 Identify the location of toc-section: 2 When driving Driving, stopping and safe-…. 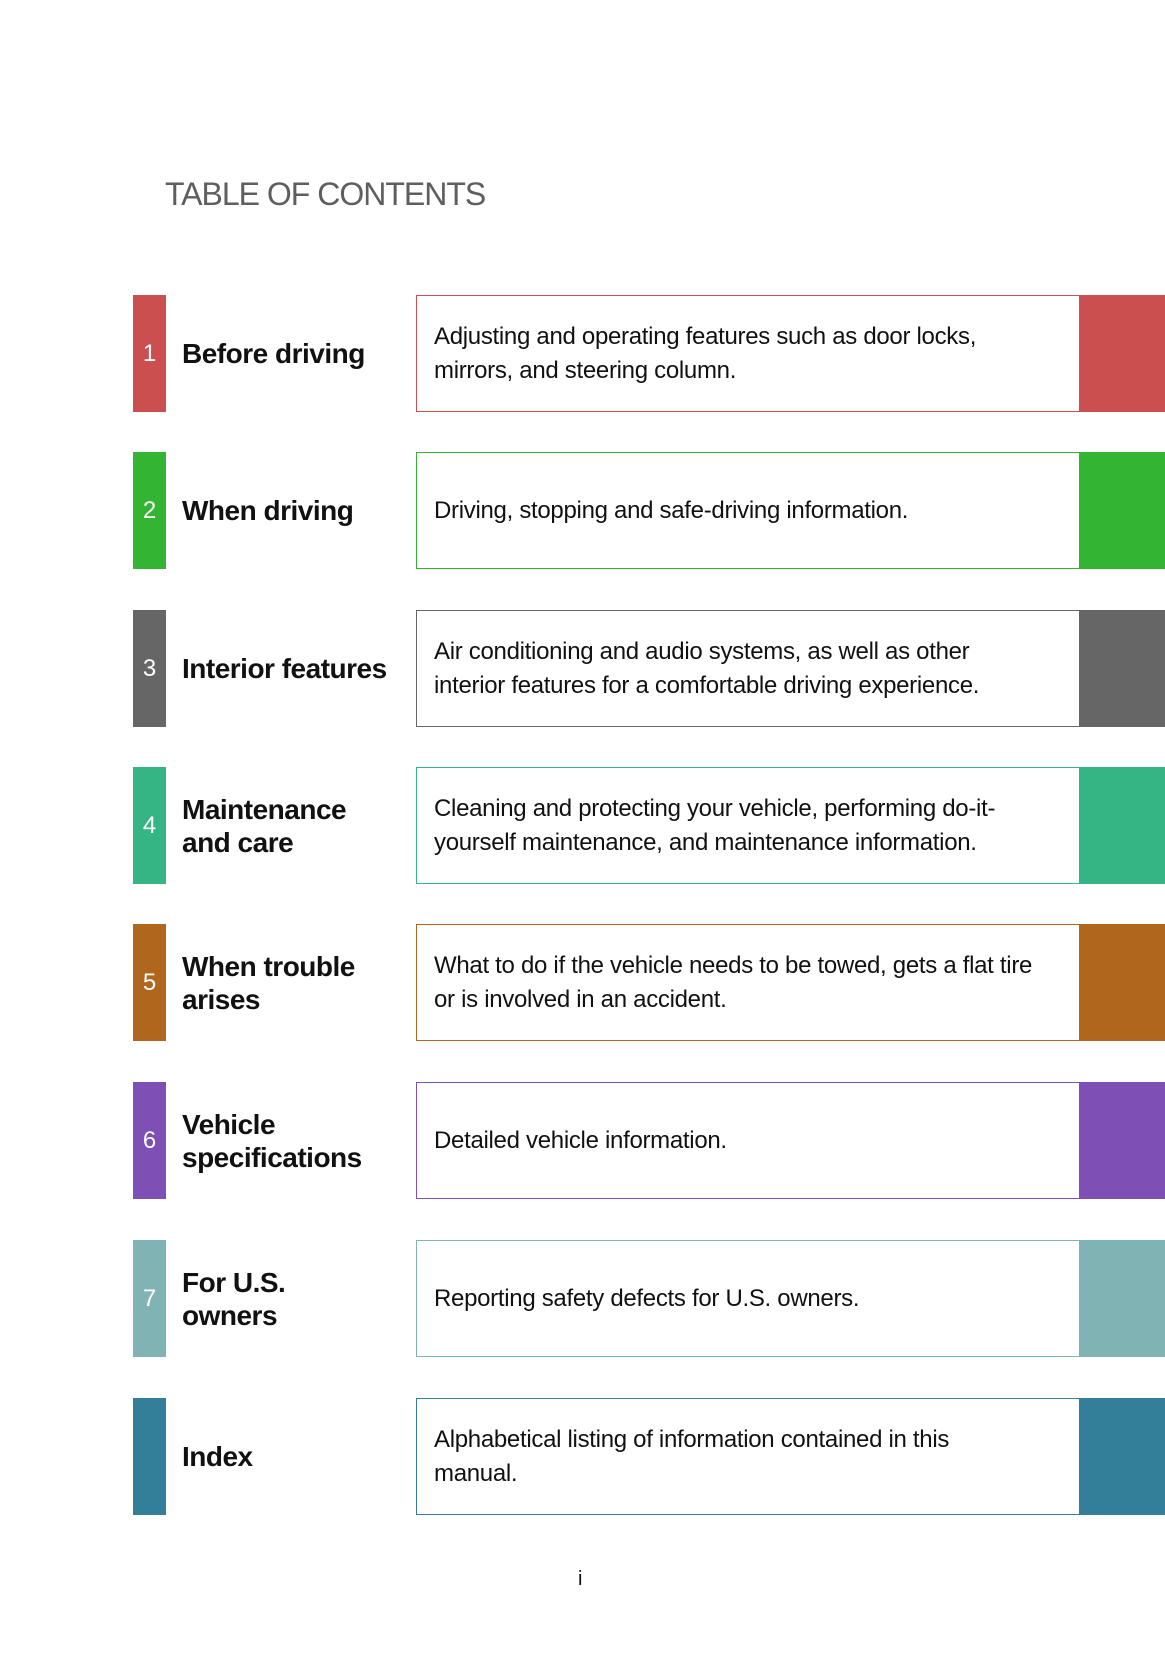
(582, 510).